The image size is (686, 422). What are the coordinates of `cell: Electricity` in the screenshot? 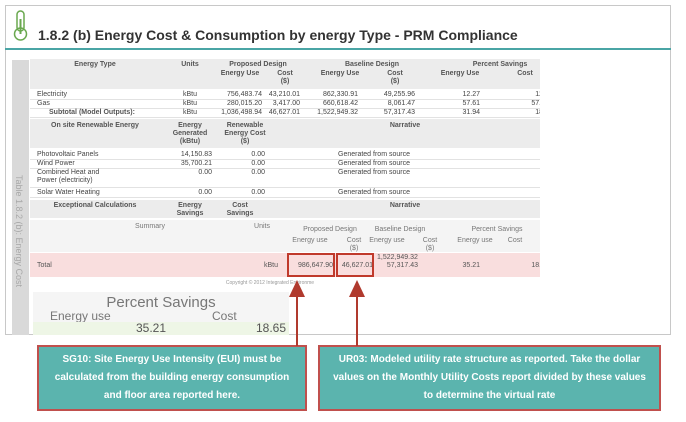 It's located at (52, 94).